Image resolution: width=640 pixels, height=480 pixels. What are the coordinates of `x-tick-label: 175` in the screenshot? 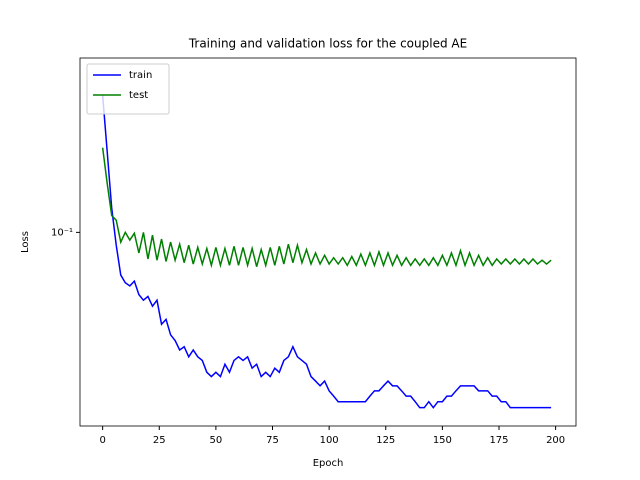 It's located at (498, 440).